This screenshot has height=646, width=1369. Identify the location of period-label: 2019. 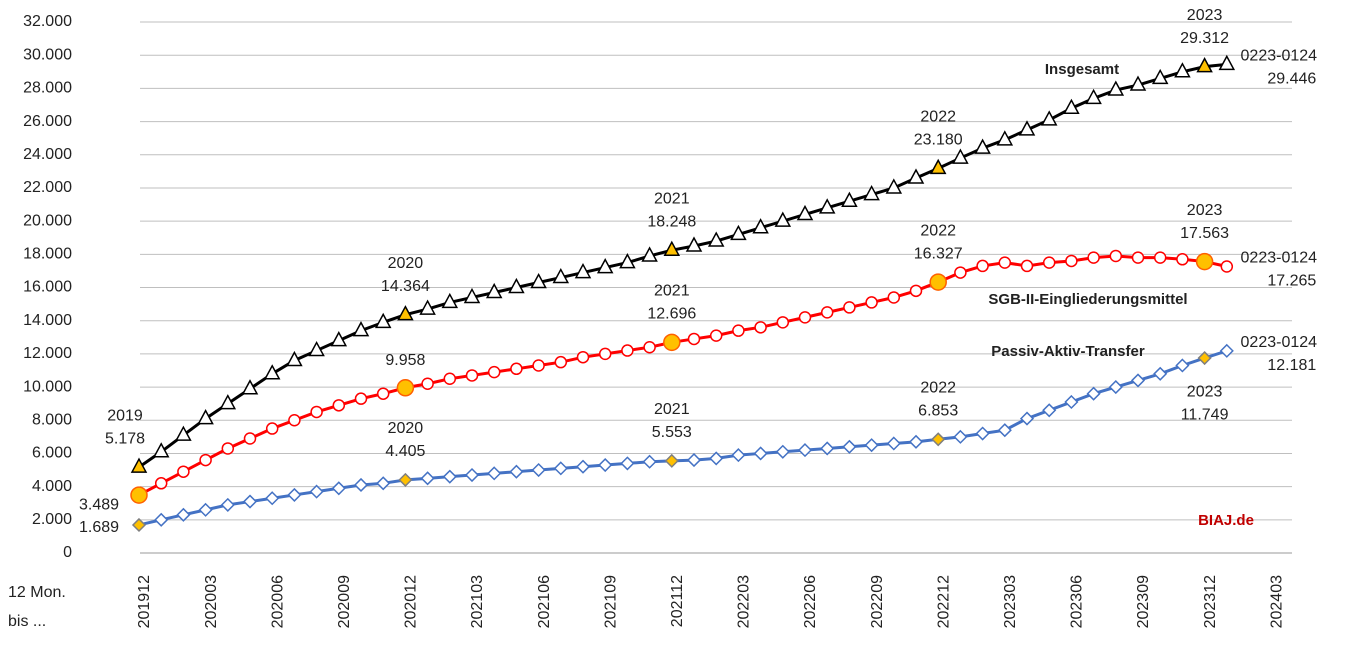
(125, 415).